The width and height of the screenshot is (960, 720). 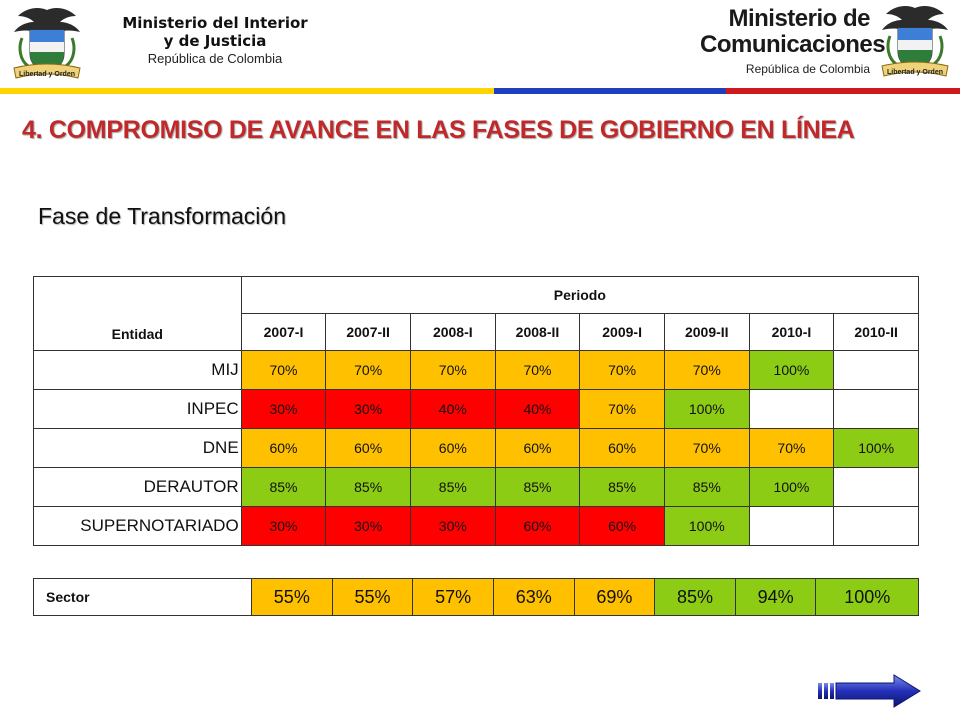 I want to click on sector-value-cell: 94%, so click(x=775, y=597).